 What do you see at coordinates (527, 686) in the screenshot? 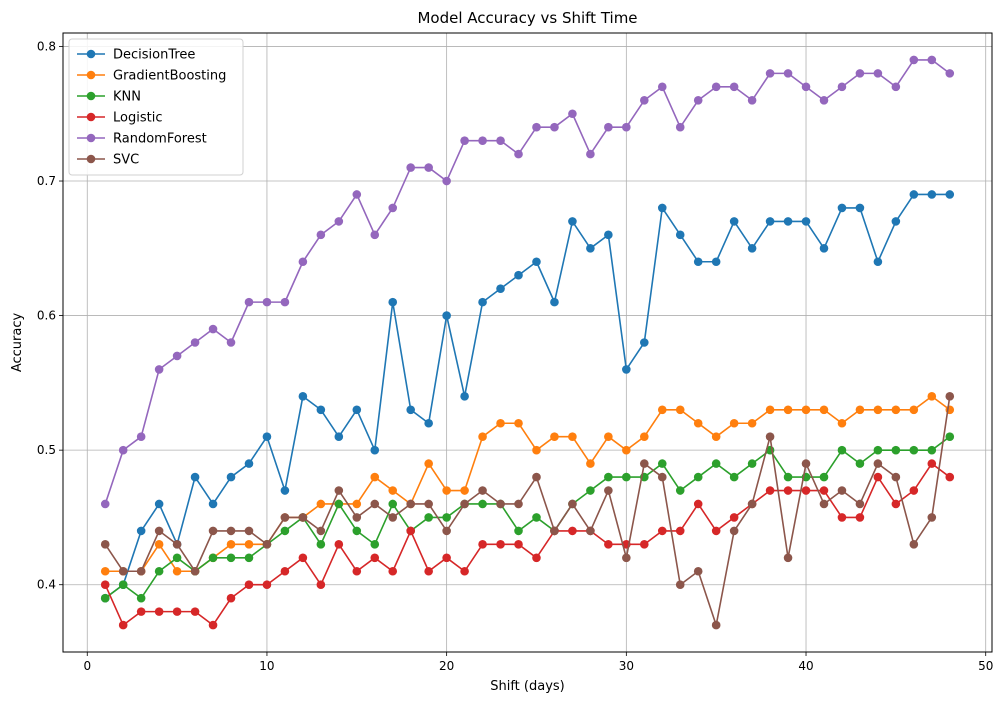
I see `x-axis-label: Shift (days)` at bounding box center [527, 686].